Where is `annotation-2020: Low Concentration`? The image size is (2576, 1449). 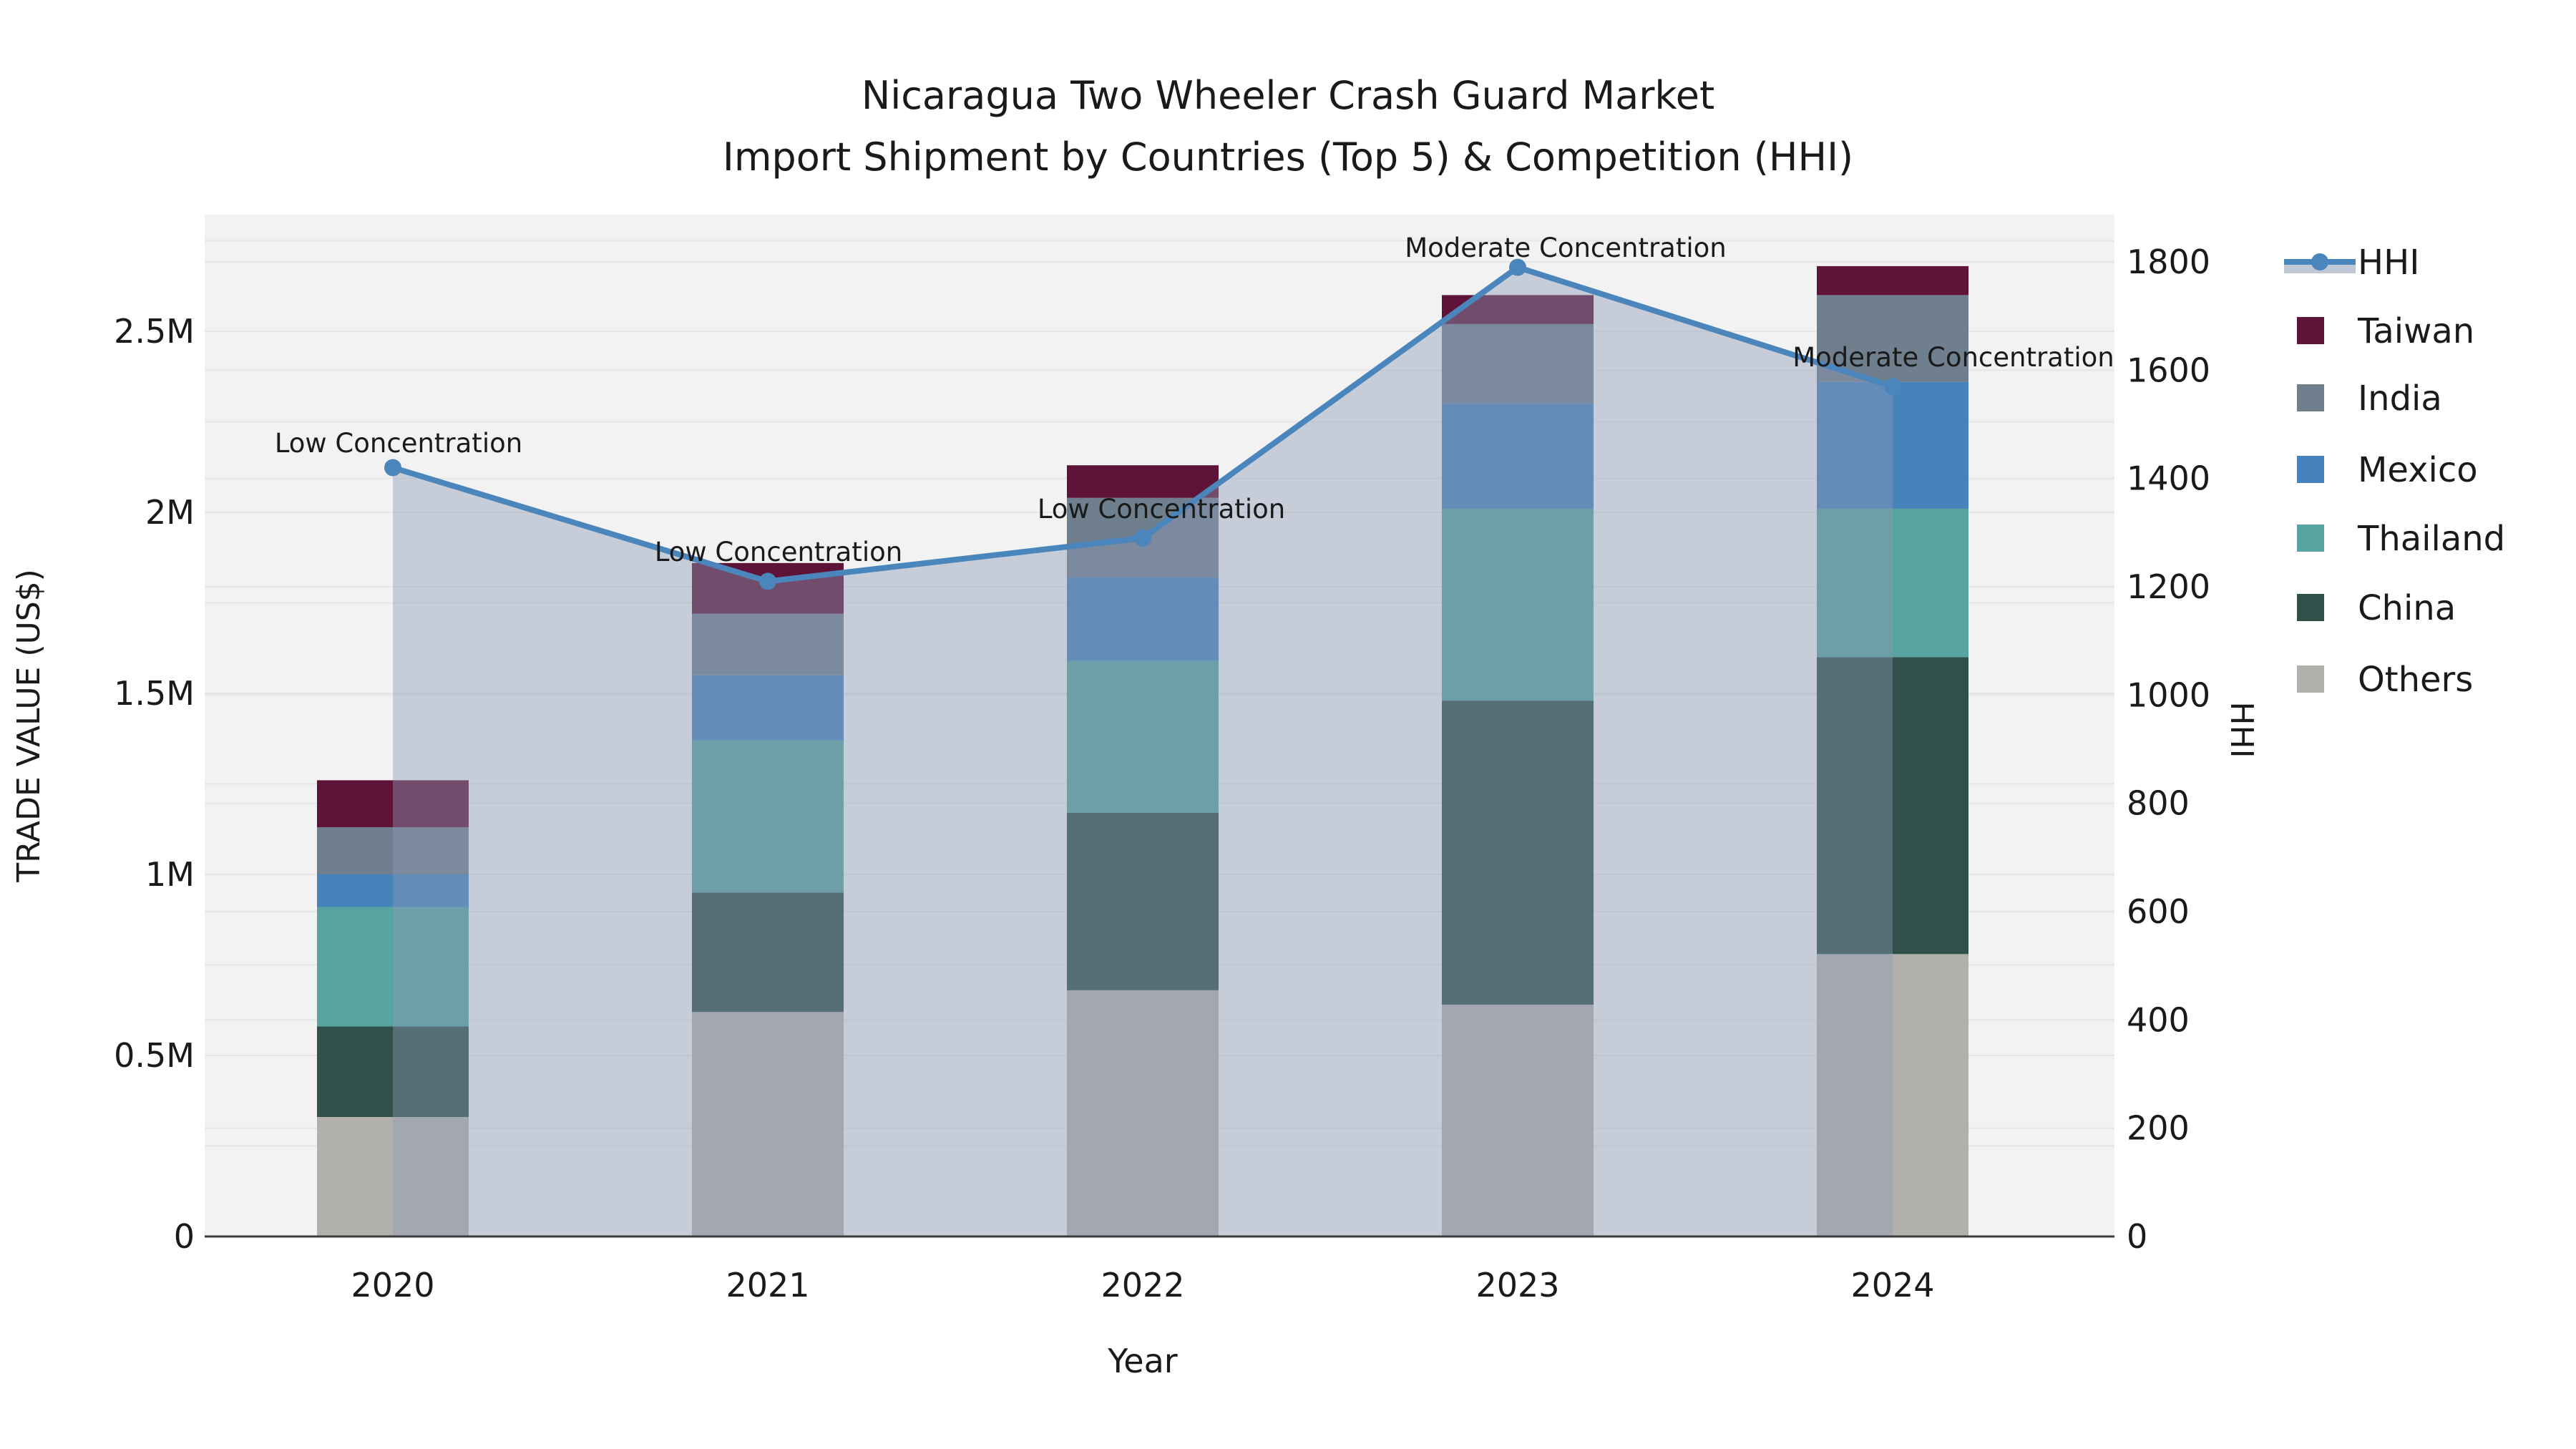 annotation-2020: Low Concentration is located at coordinates (398, 443).